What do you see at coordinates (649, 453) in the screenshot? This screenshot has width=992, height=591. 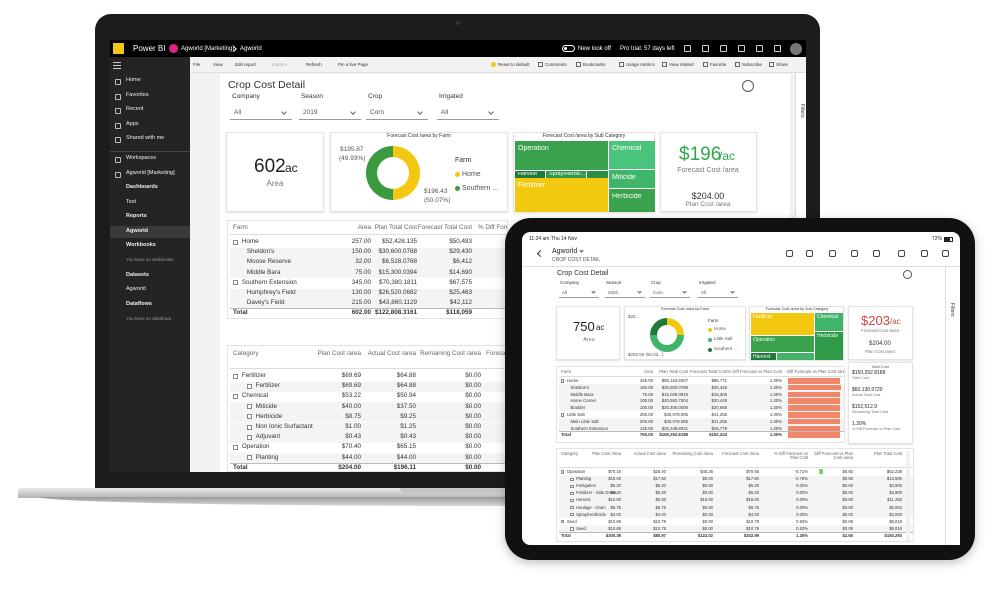 I see `column-header: Actual Cost /area` at bounding box center [649, 453].